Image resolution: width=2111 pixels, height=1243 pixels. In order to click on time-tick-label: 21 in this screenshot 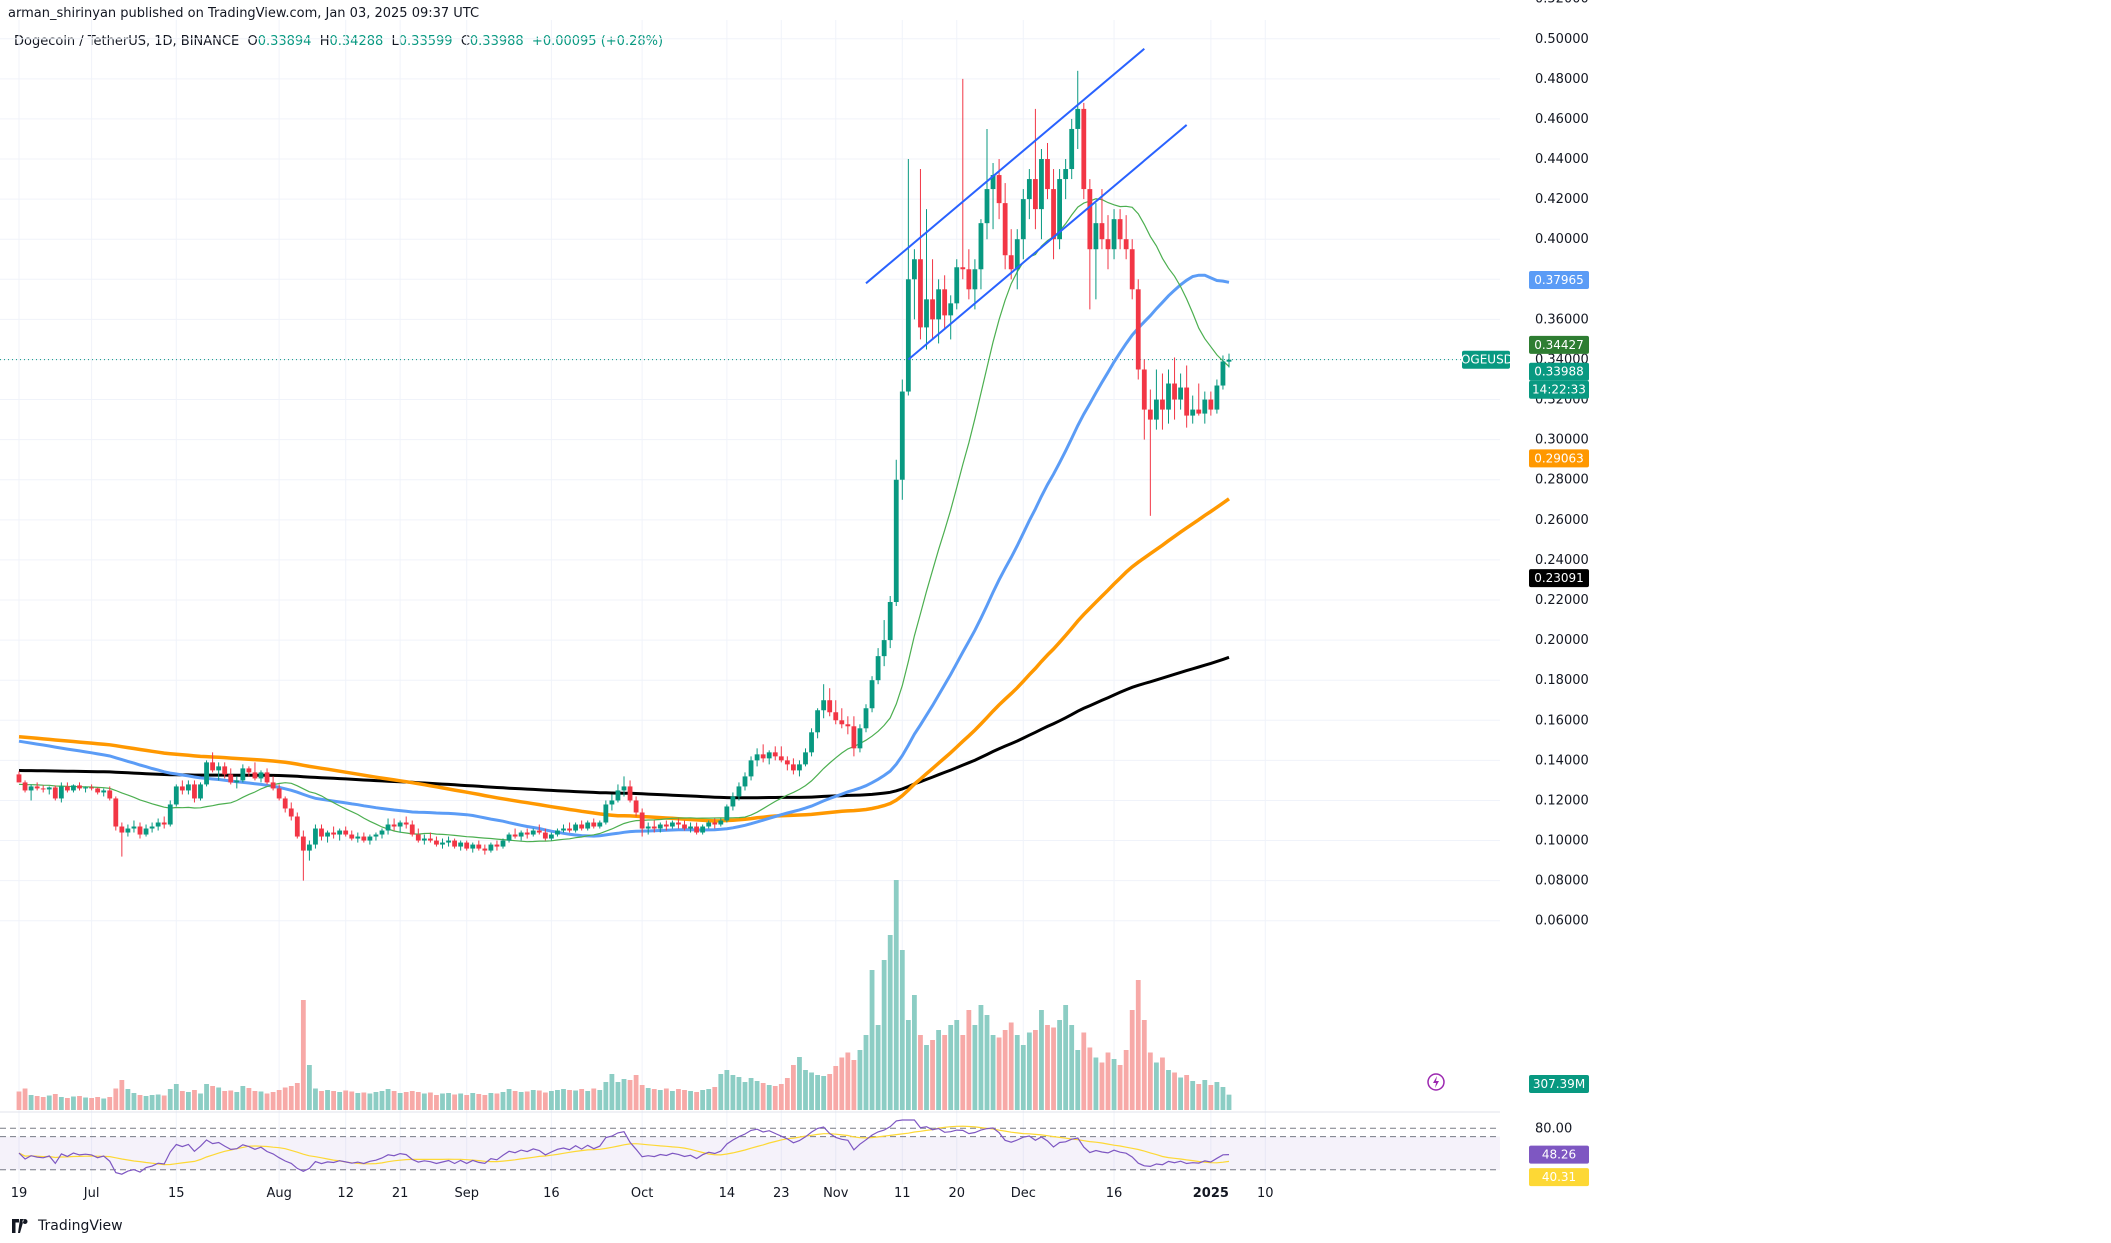, I will do `click(400, 1193)`.